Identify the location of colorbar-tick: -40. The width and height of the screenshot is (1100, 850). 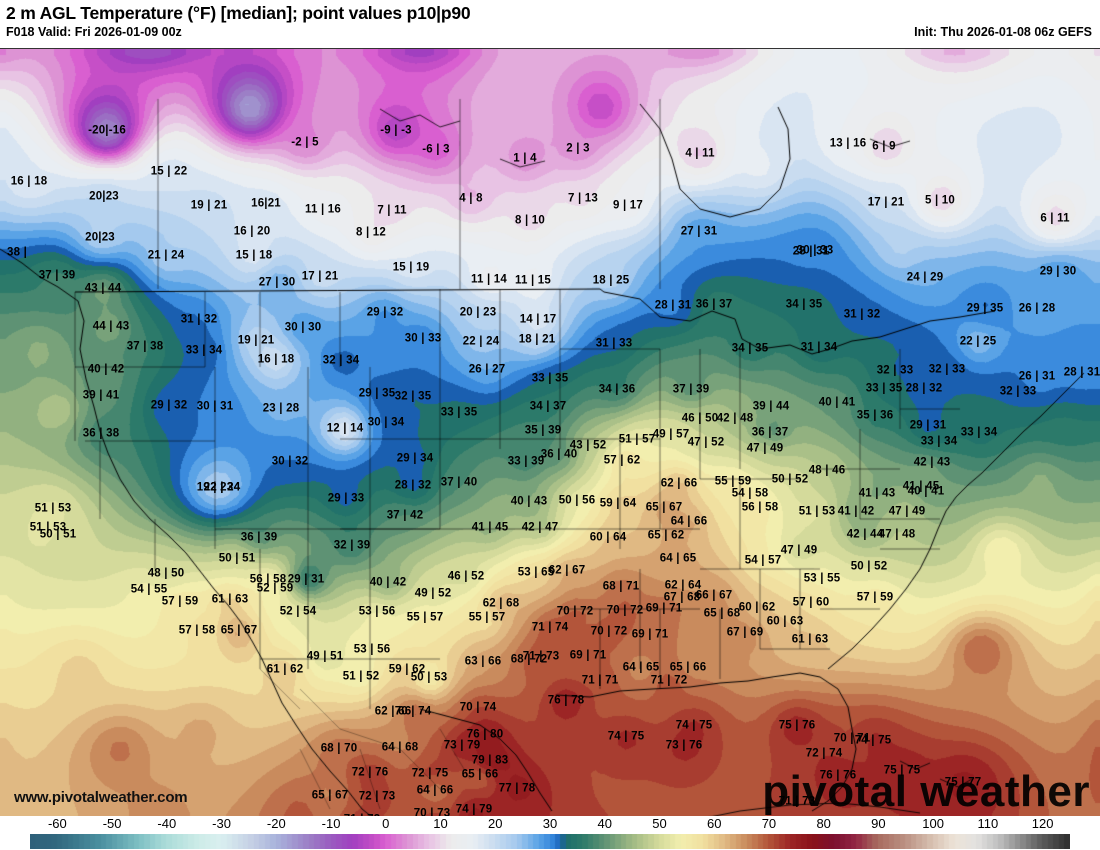
(167, 823).